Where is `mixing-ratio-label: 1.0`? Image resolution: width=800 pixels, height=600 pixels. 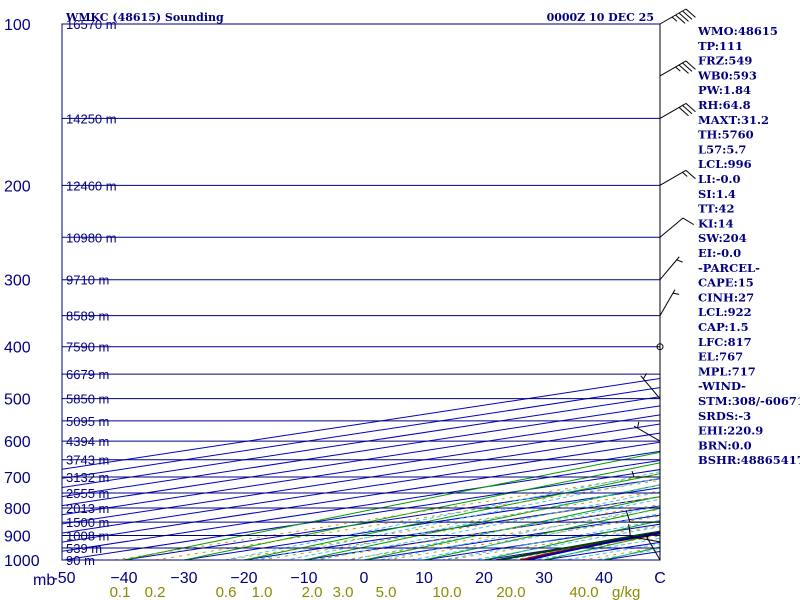
mixing-ratio-label: 1.0 is located at coordinates (262, 592).